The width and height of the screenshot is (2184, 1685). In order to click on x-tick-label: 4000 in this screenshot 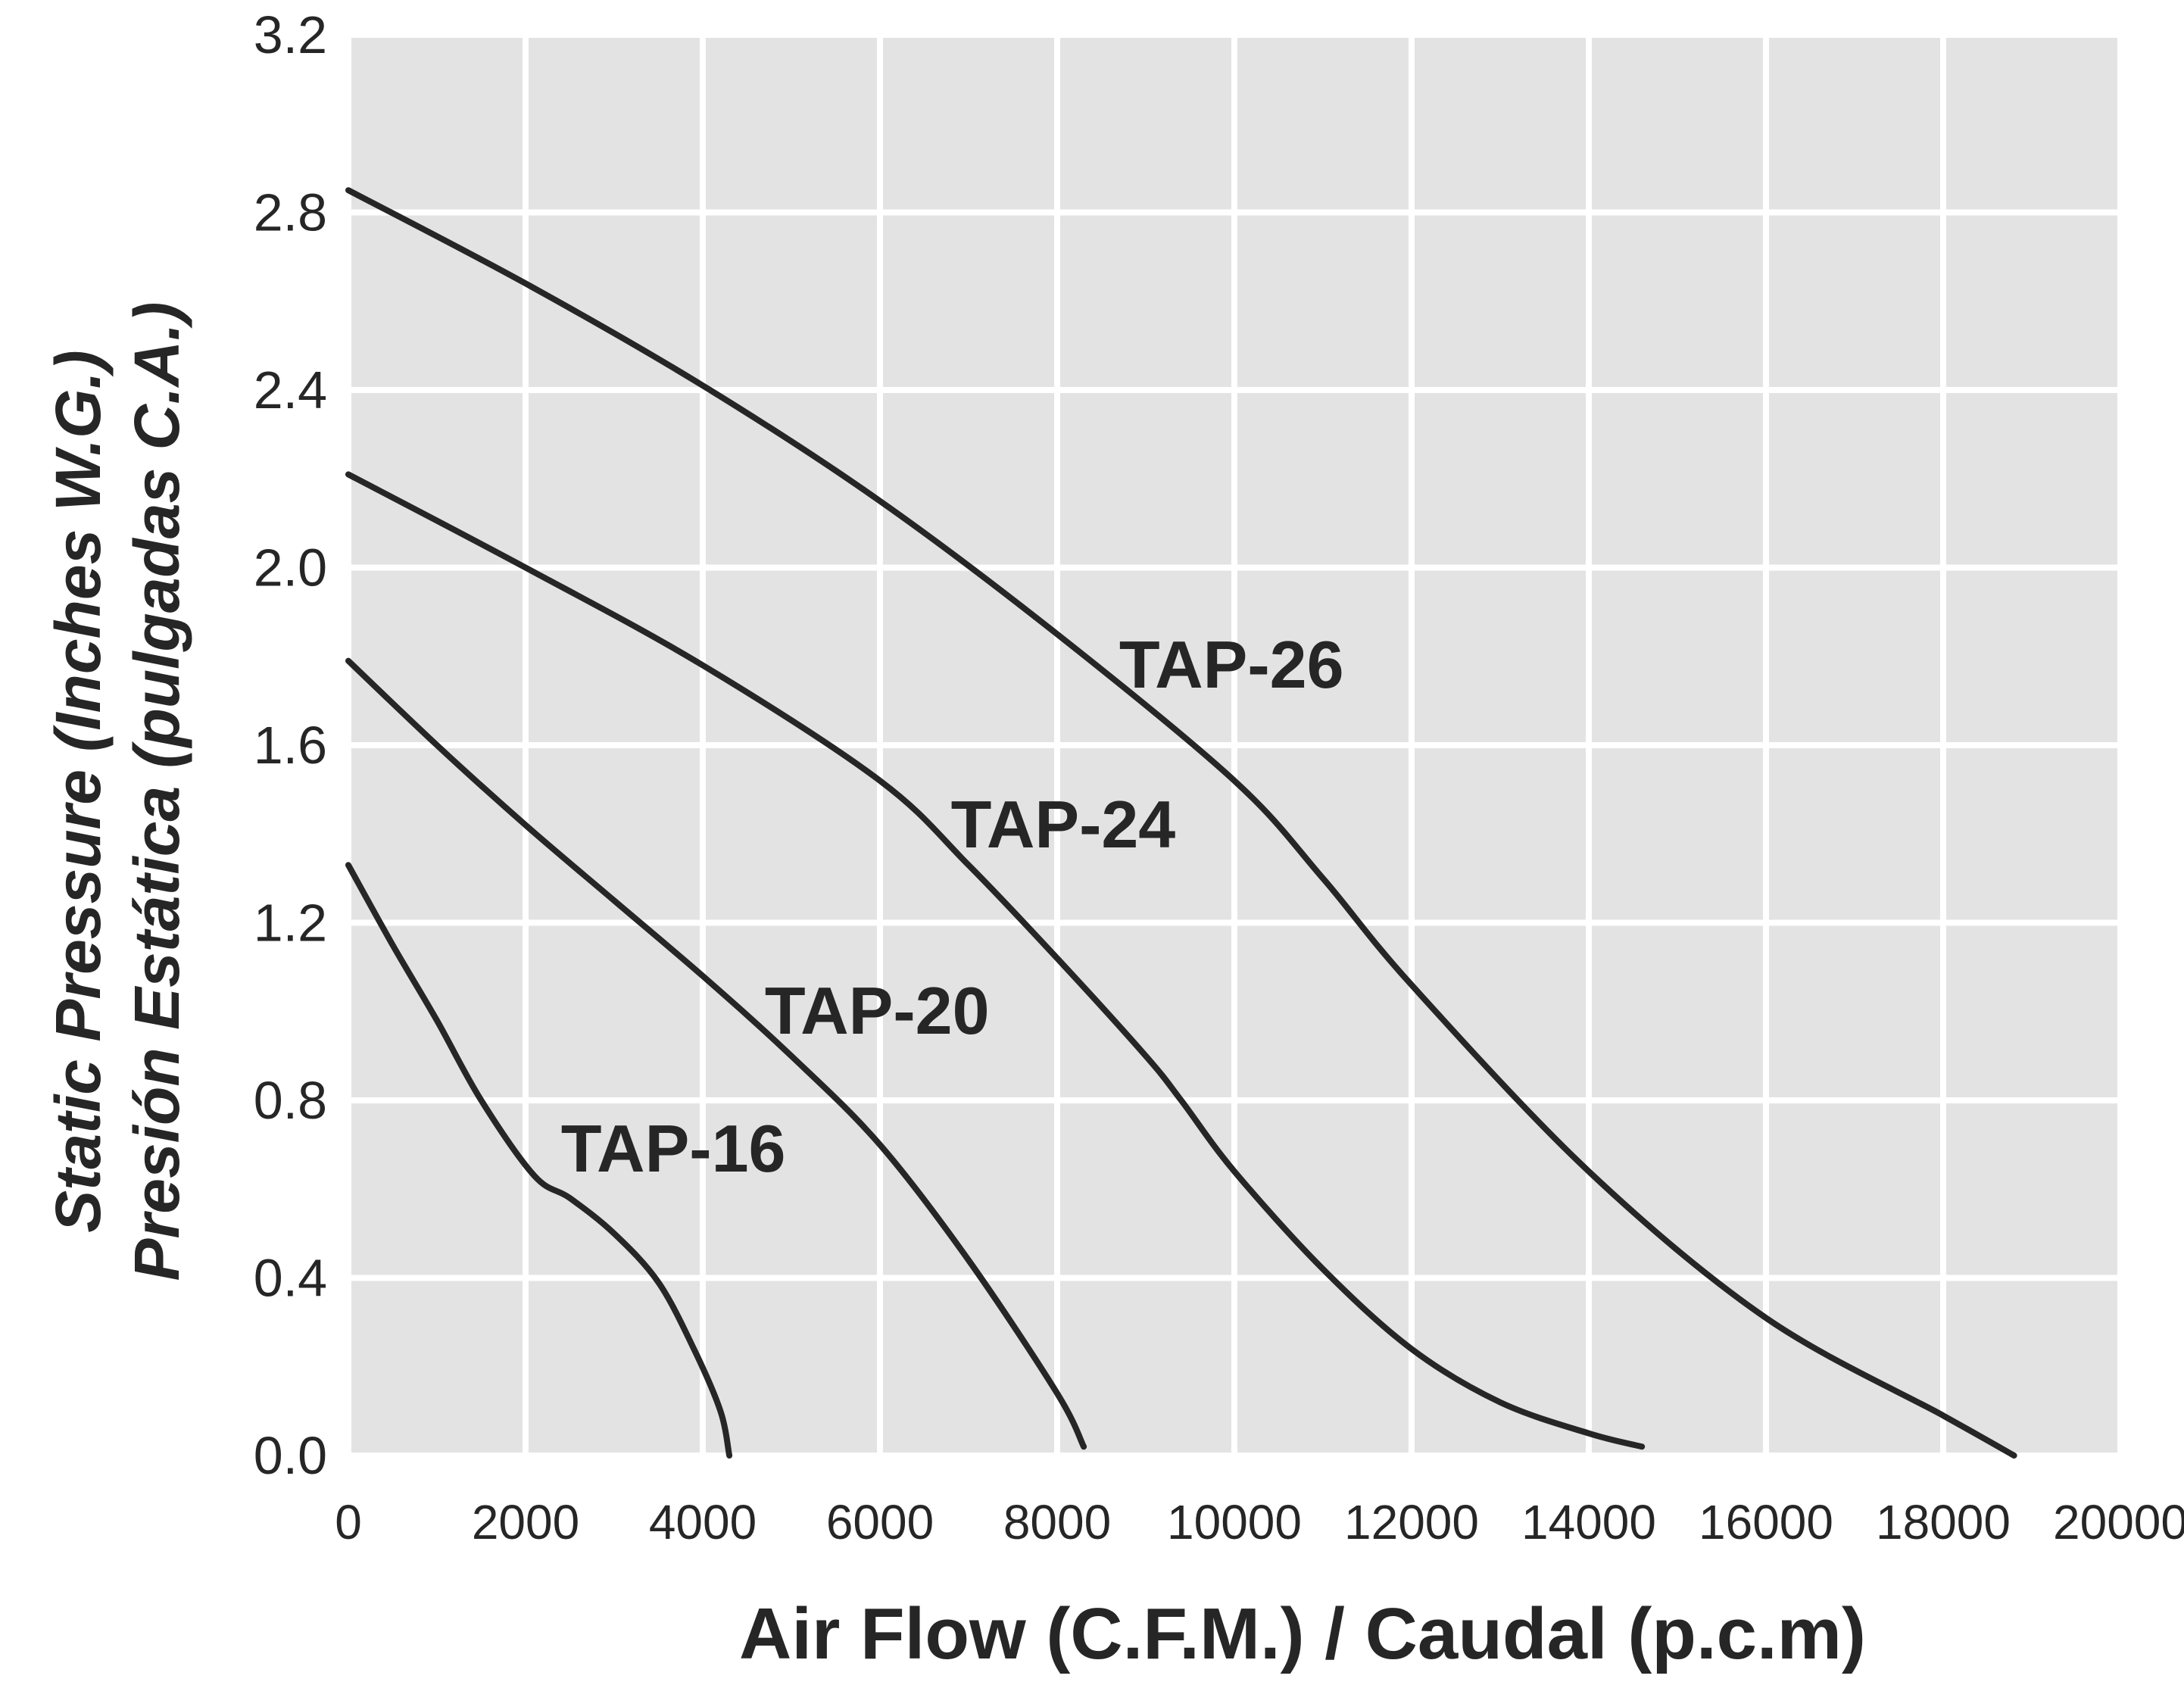, I will do `click(703, 1522)`.